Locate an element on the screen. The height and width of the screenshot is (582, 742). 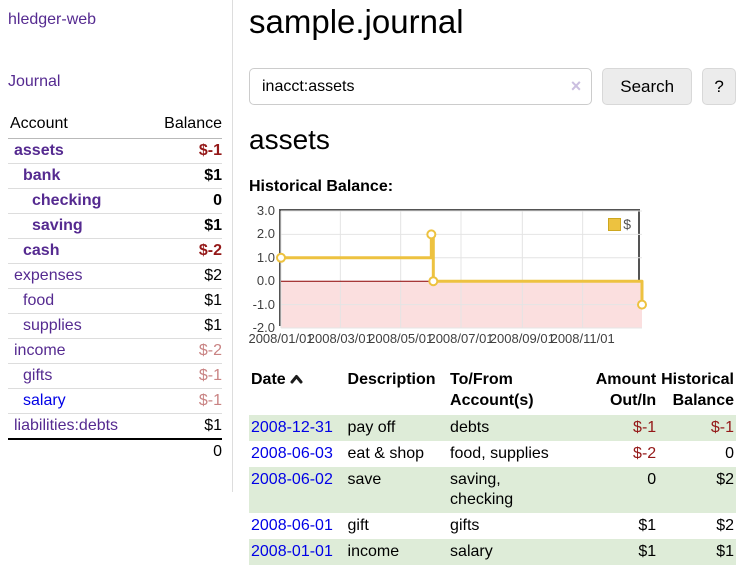
account-link: checking is located at coordinates (67, 200).